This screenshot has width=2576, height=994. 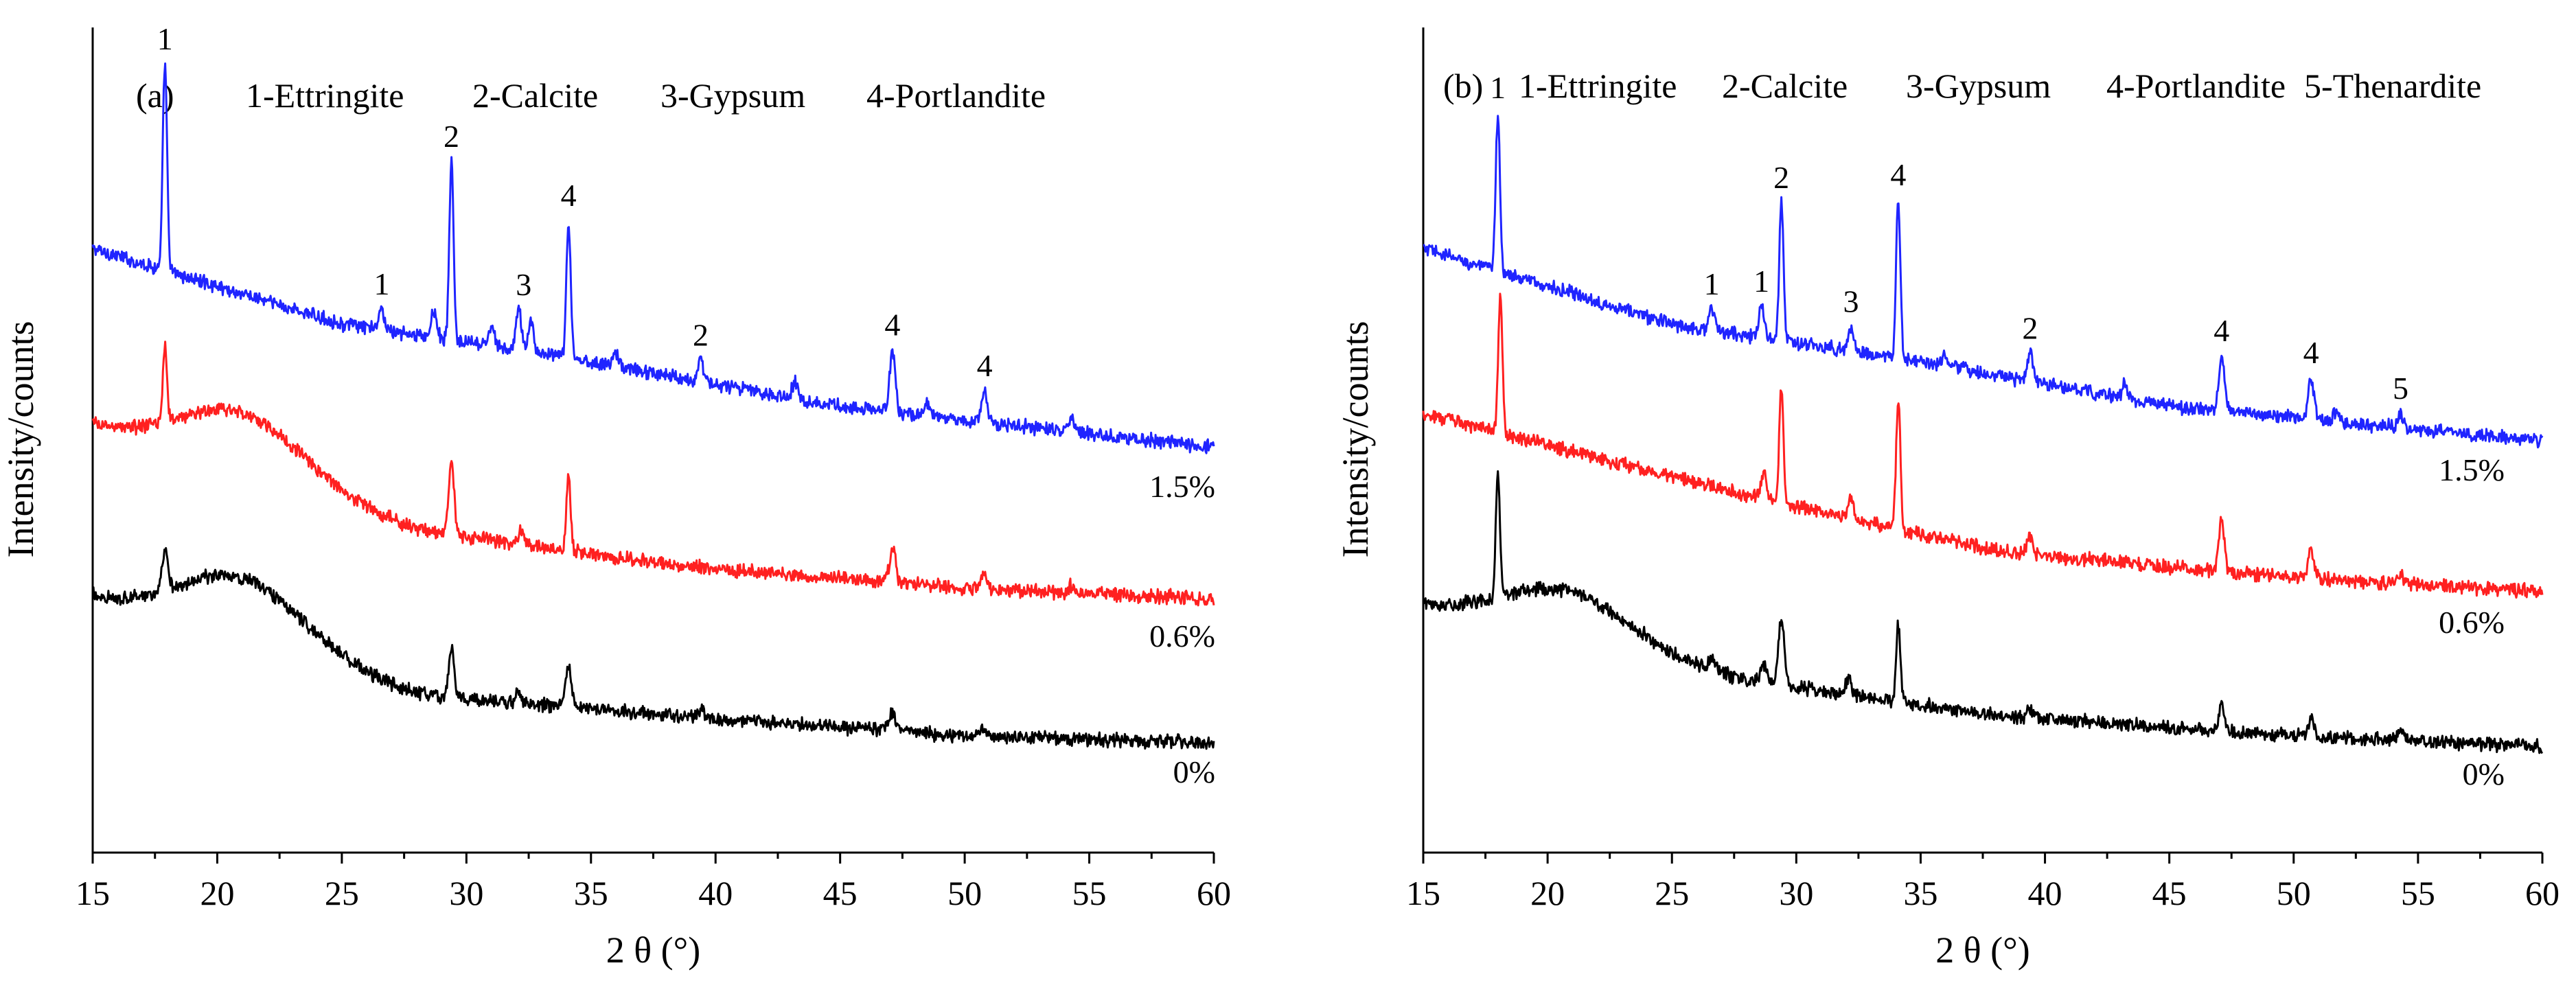 I want to click on panel-label: (a), so click(x=155, y=95).